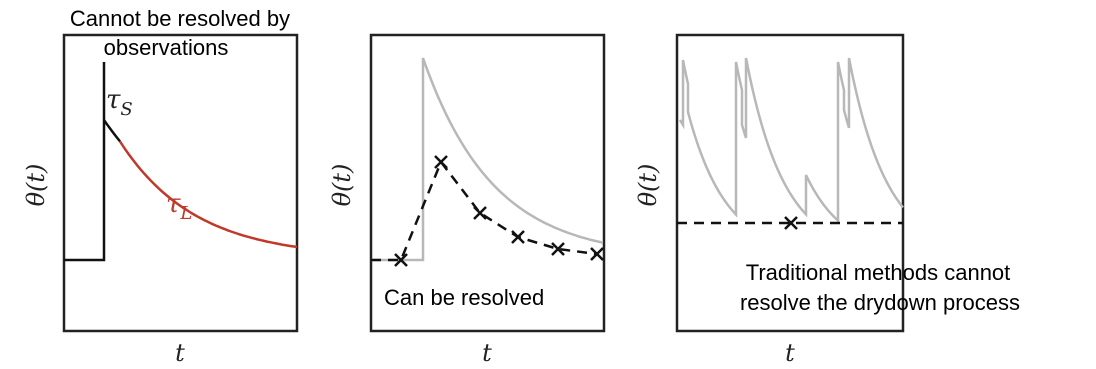 The image size is (1096, 369). I want to click on panel-3-y-axis-label: θ(t), so click(648, 185).